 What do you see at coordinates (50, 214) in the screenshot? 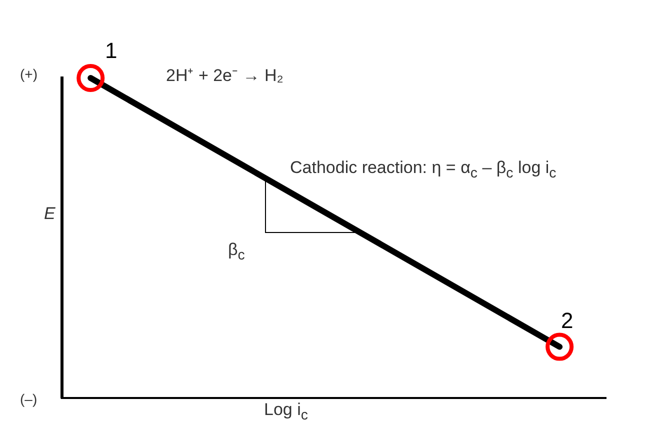
I see `y-axis-title: E` at bounding box center [50, 214].